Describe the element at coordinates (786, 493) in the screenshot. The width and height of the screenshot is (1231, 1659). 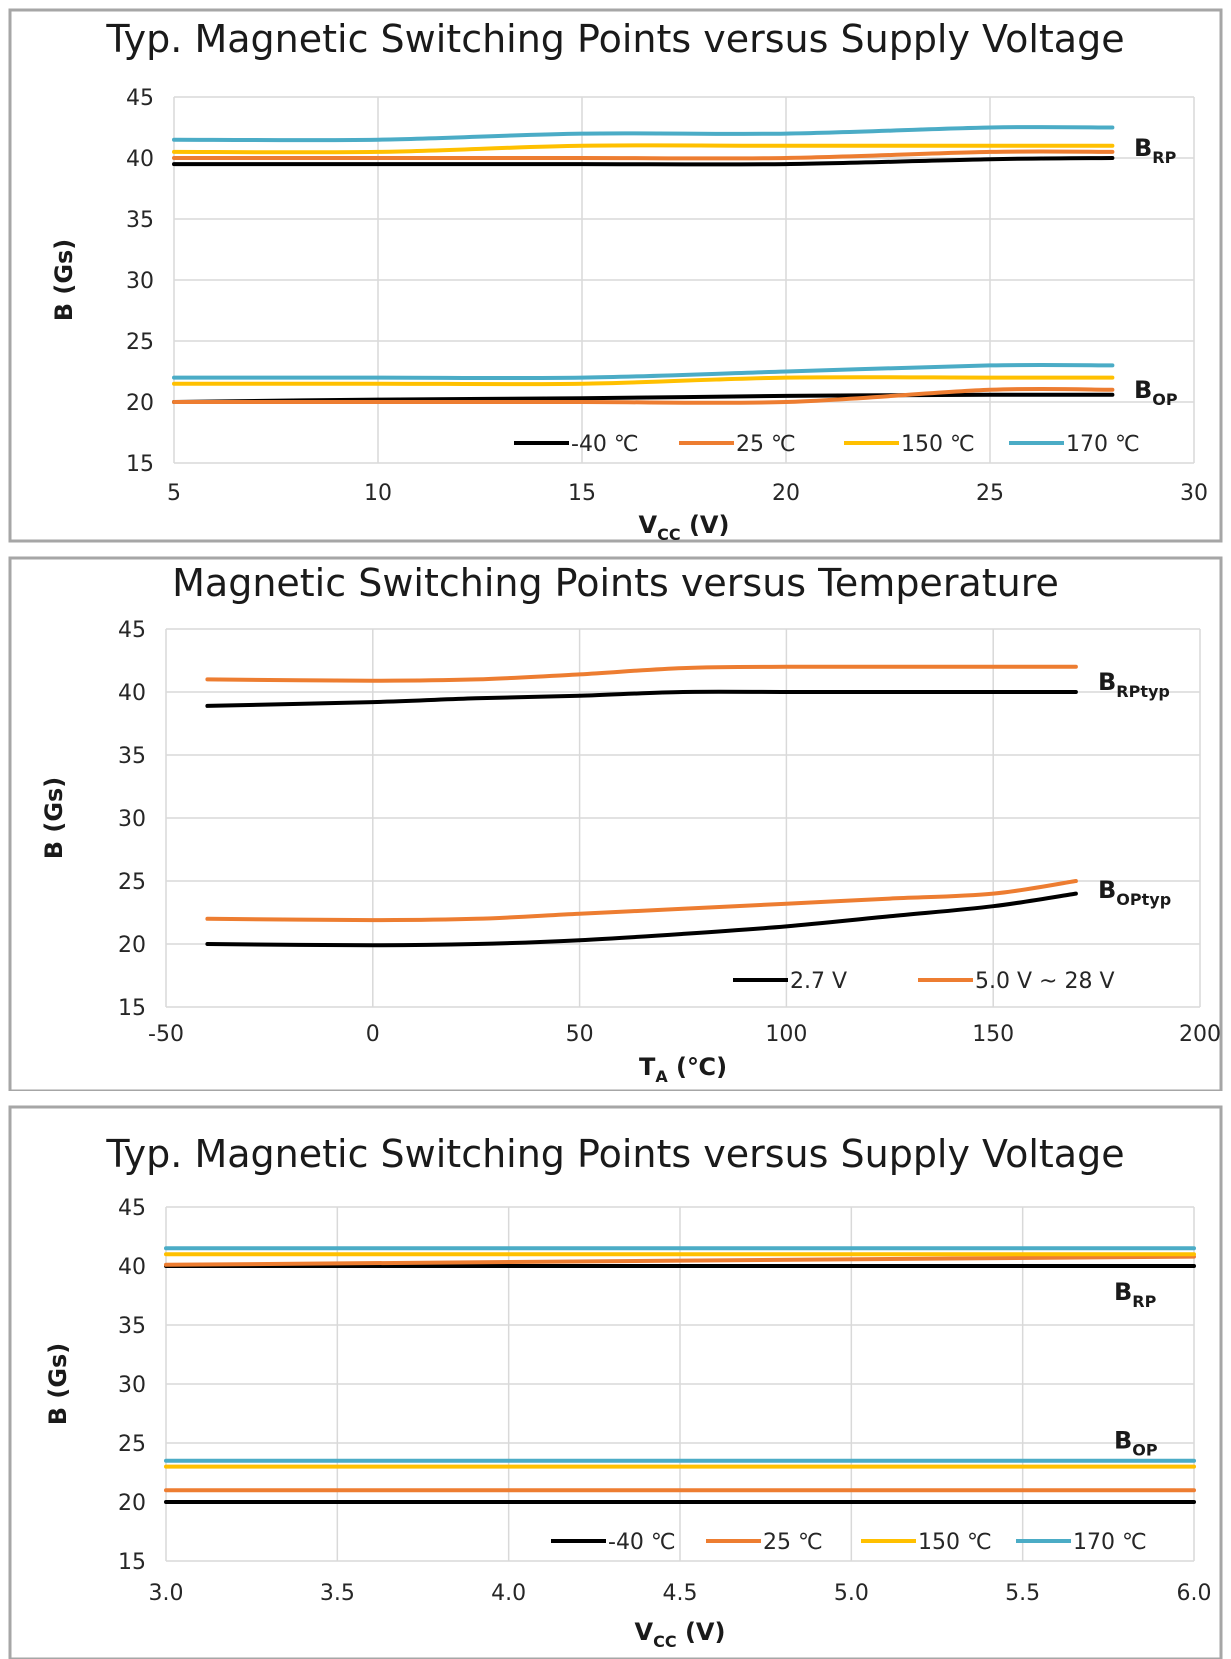
I see `x-tick-label: 20` at that location.